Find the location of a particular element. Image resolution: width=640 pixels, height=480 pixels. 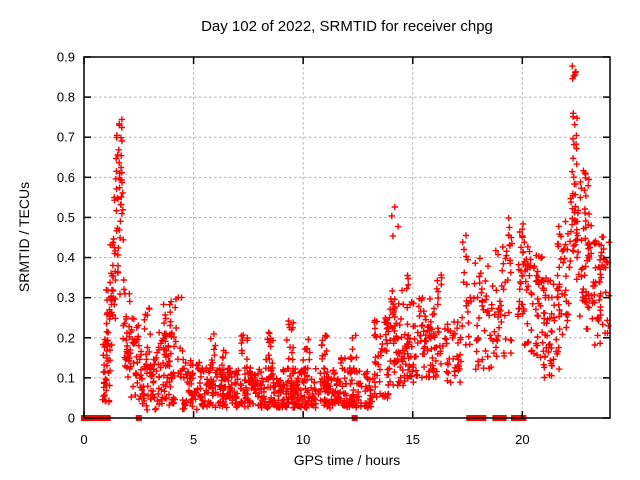

x-tick-label: 5 is located at coordinates (193, 439).